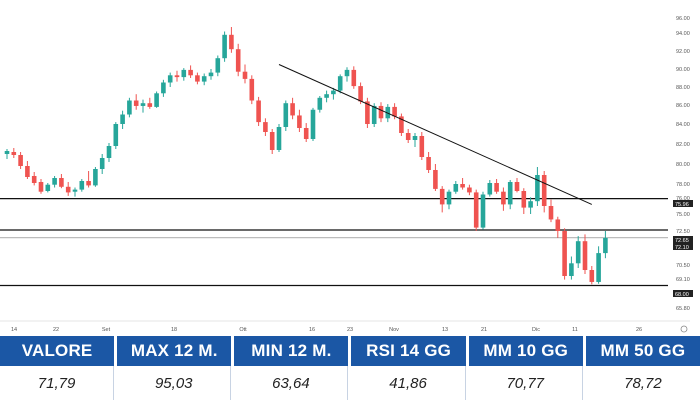 The image size is (700, 400). Describe the element at coordinates (14, 330) in the screenshot. I see `x-tick-label: 14` at that location.